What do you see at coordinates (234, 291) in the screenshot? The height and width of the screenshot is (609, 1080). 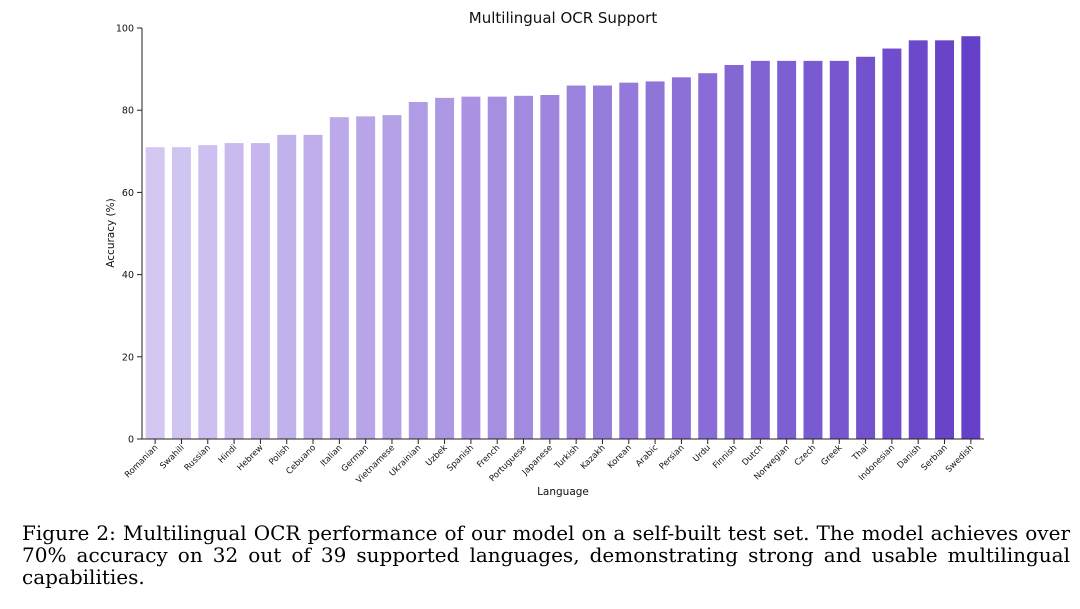 I see `bar-hindi` at bounding box center [234, 291].